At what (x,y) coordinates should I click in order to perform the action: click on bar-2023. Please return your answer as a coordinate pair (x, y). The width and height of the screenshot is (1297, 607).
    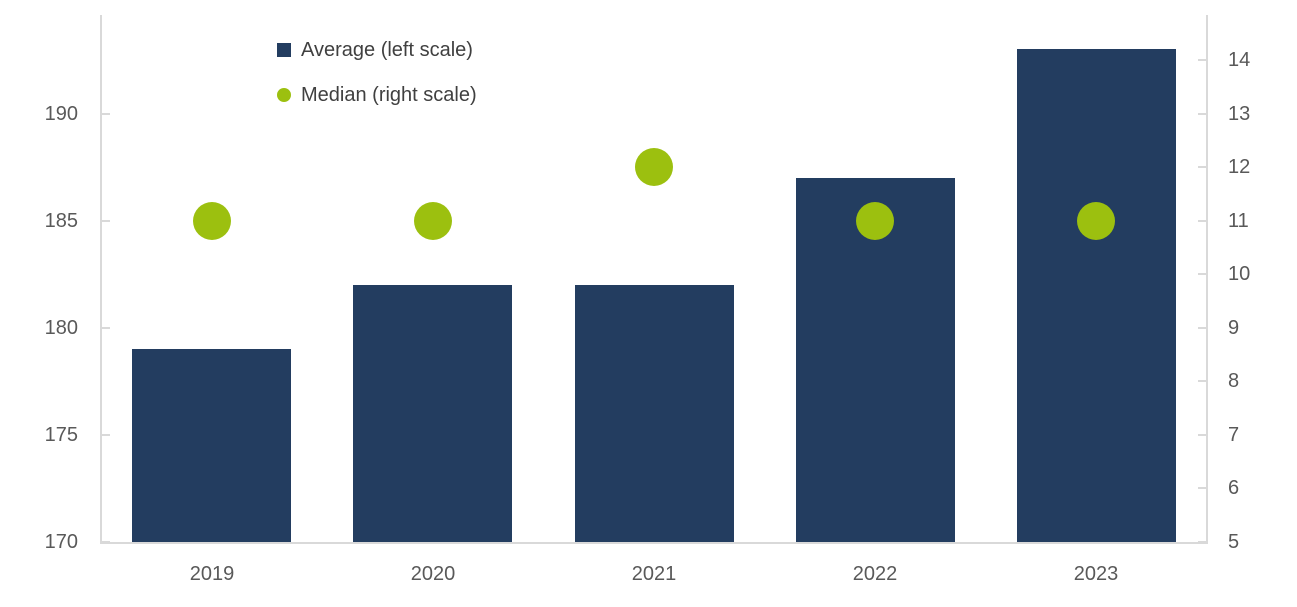
    Looking at the image, I should click on (1096, 295).